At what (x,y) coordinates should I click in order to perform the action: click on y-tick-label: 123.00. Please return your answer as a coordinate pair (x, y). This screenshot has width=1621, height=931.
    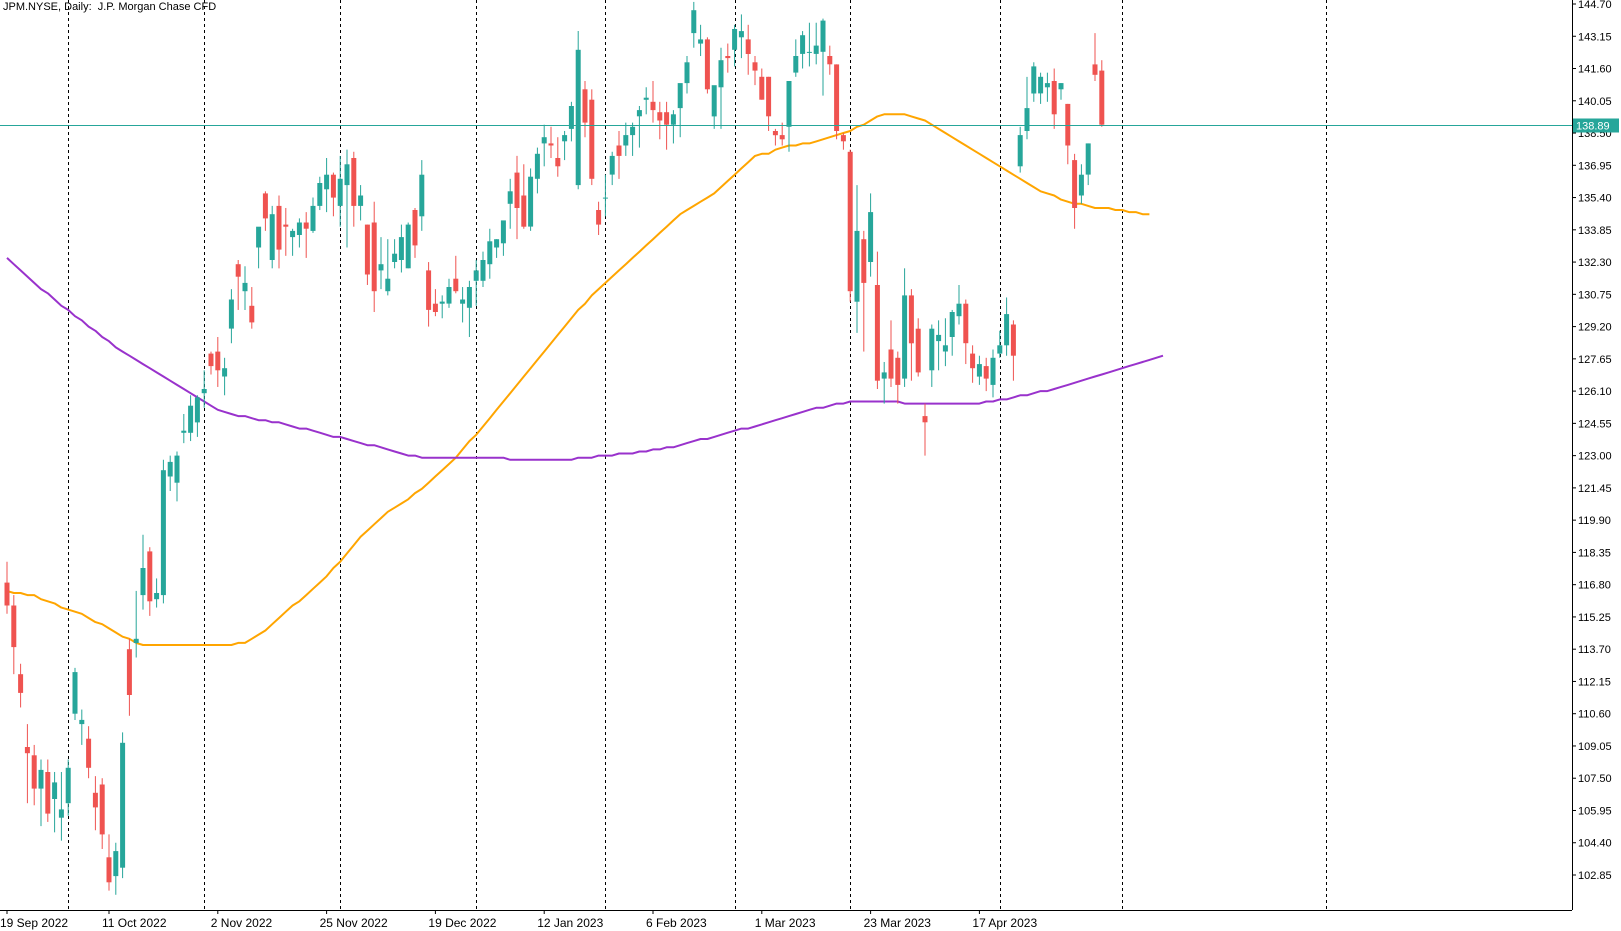
    Looking at the image, I should click on (1595, 457).